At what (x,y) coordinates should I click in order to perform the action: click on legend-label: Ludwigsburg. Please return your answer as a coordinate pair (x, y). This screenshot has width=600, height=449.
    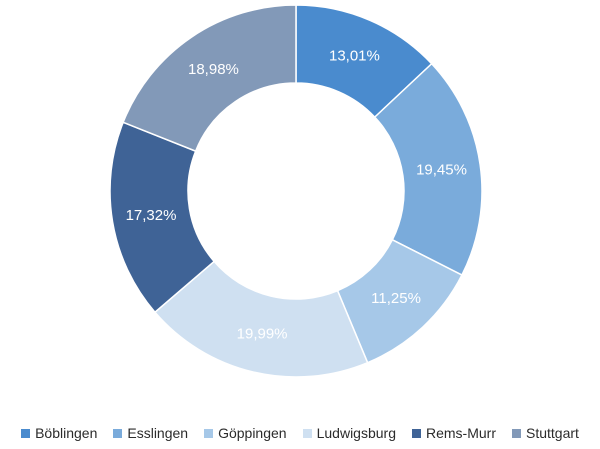
    Looking at the image, I should click on (356, 433).